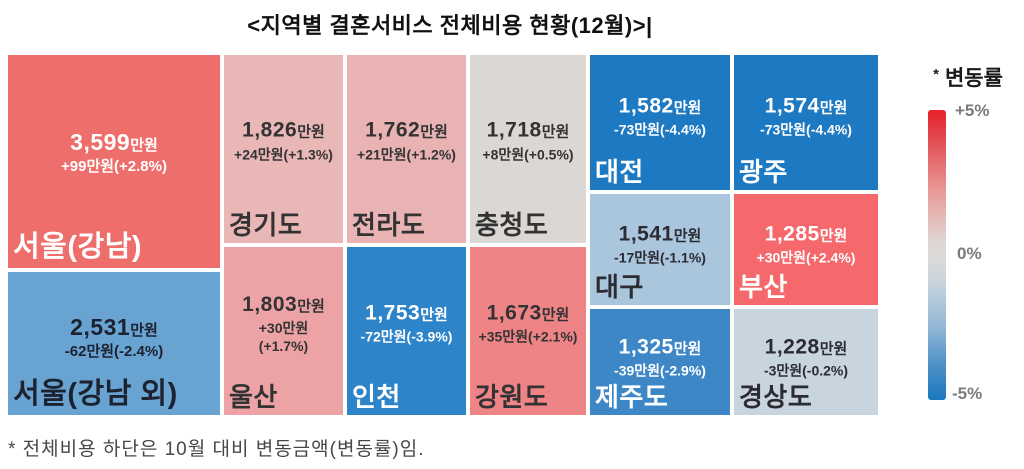  What do you see at coordinates (393, 313) in the screenshot?
I see `cell-value: 1,753` at bounding box center [393, 313].